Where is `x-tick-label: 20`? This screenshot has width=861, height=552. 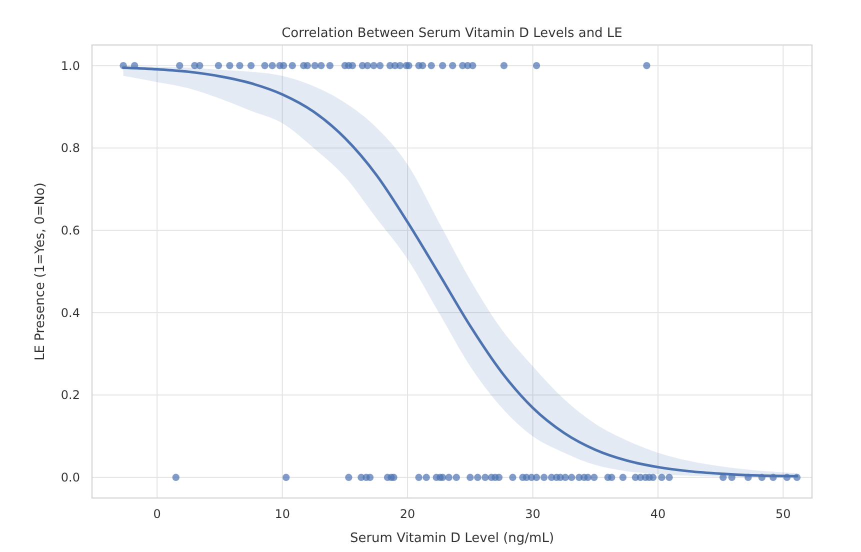 x-tick-label: 20 is located at coordinates (408, 514).